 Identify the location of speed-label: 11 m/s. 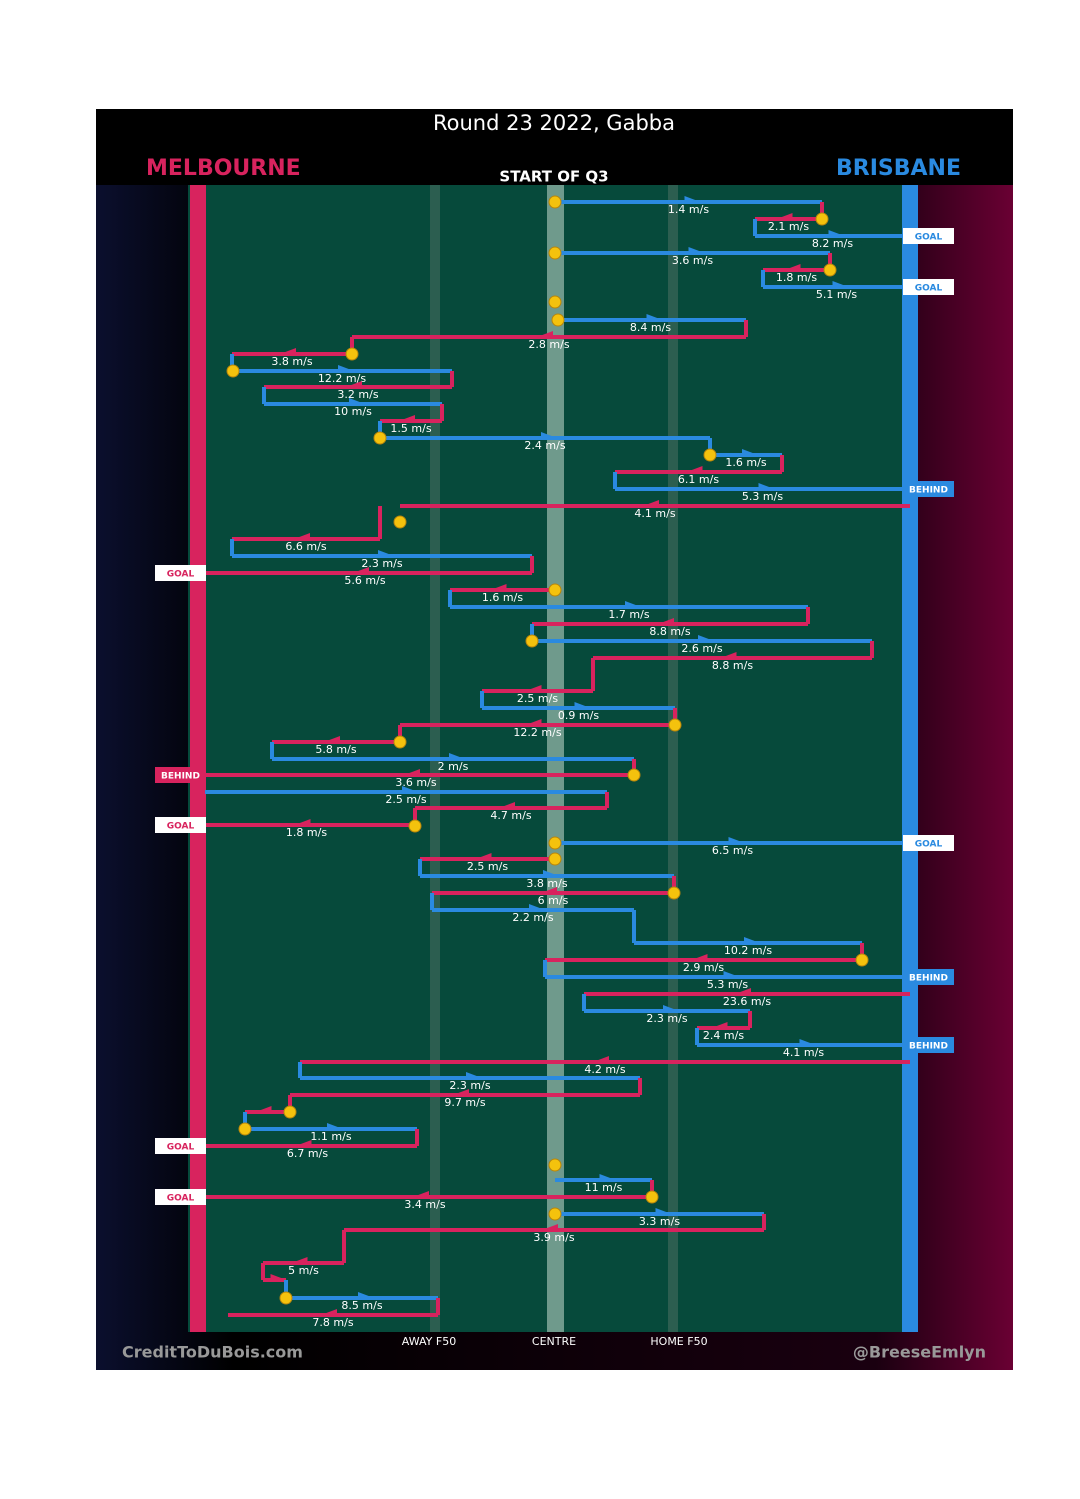
(604, 1187).